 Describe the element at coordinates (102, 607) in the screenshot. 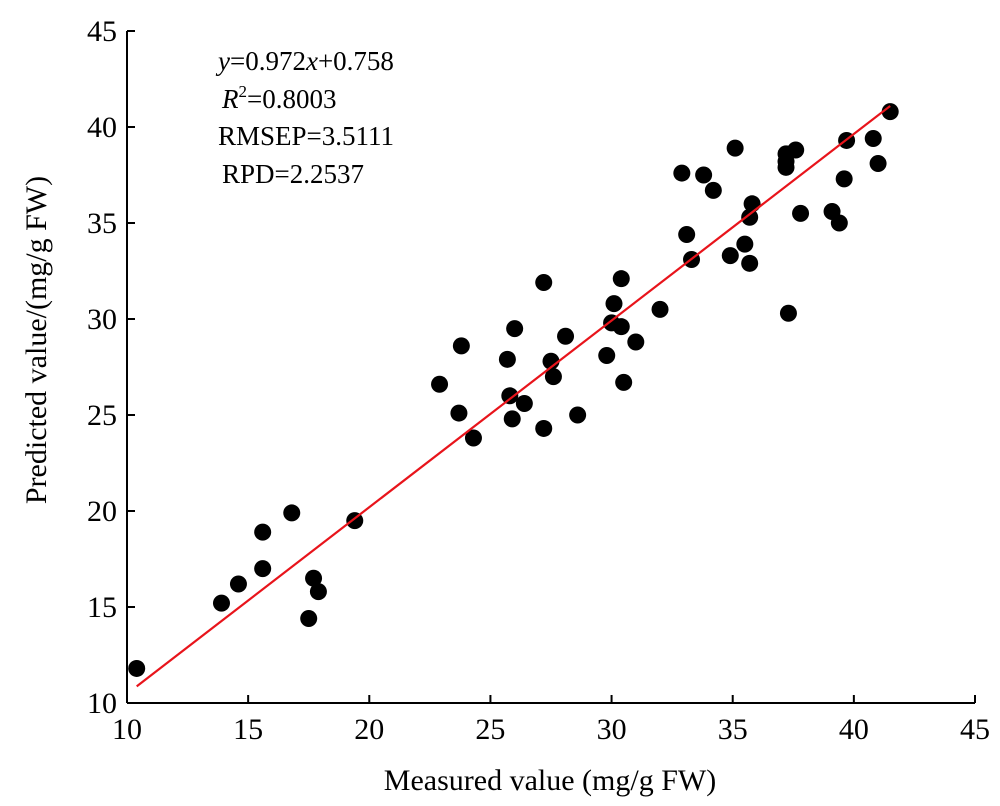

I see `y-tick-label: 15` at that location.